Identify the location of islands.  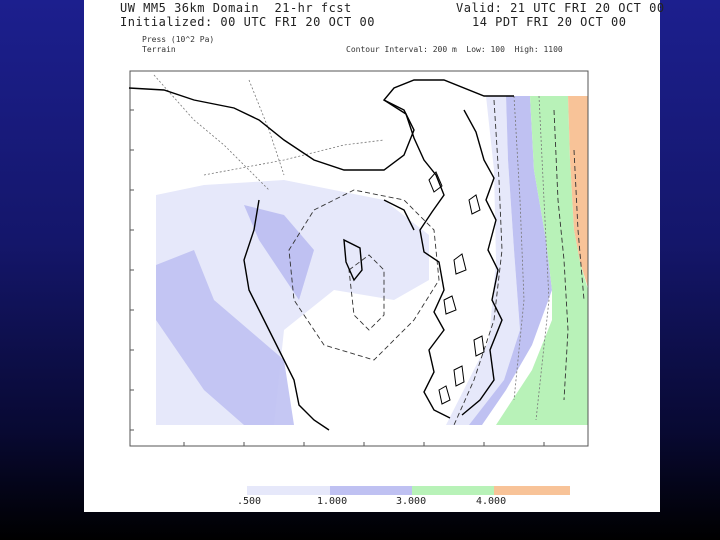
(456, 288).